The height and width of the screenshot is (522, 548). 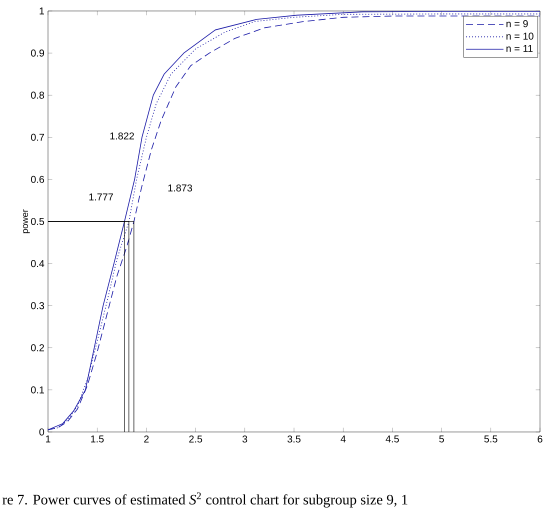 What do you see at coordinates (37, 53) in the screenshot?
I see `y-tick-label: 0.9` at bounding box center [37, 53].